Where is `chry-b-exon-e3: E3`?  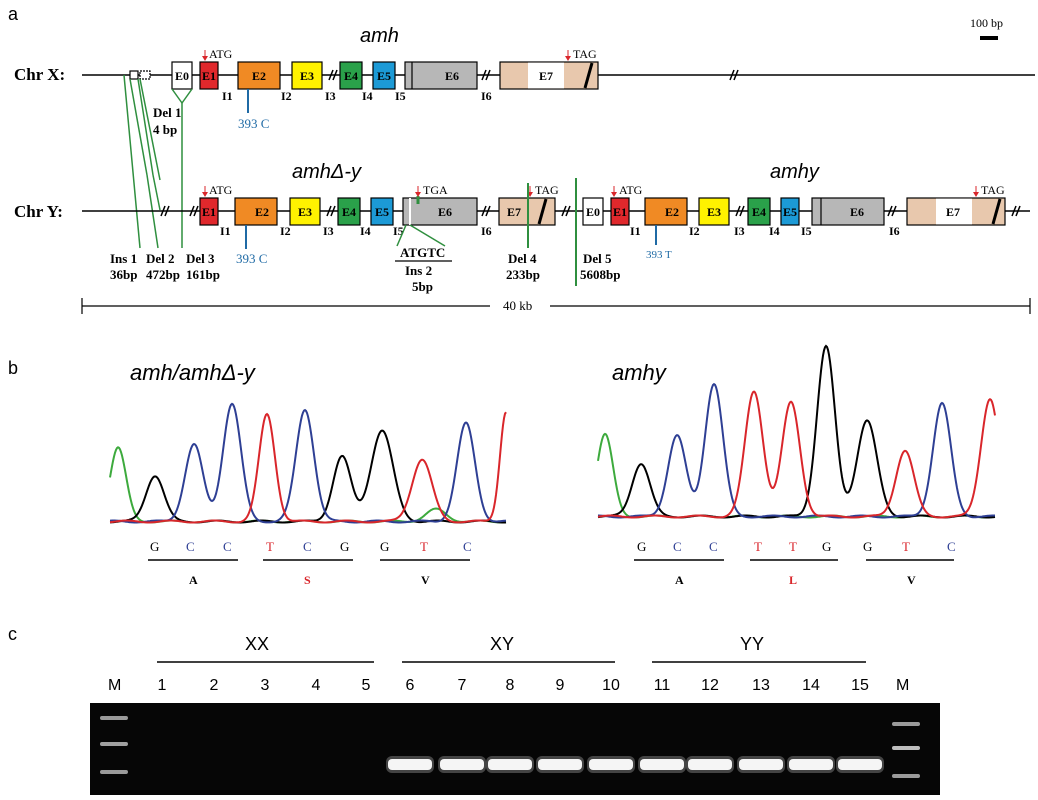
chry-b-exon-e3: E3 is located at coordinates (714, 211).